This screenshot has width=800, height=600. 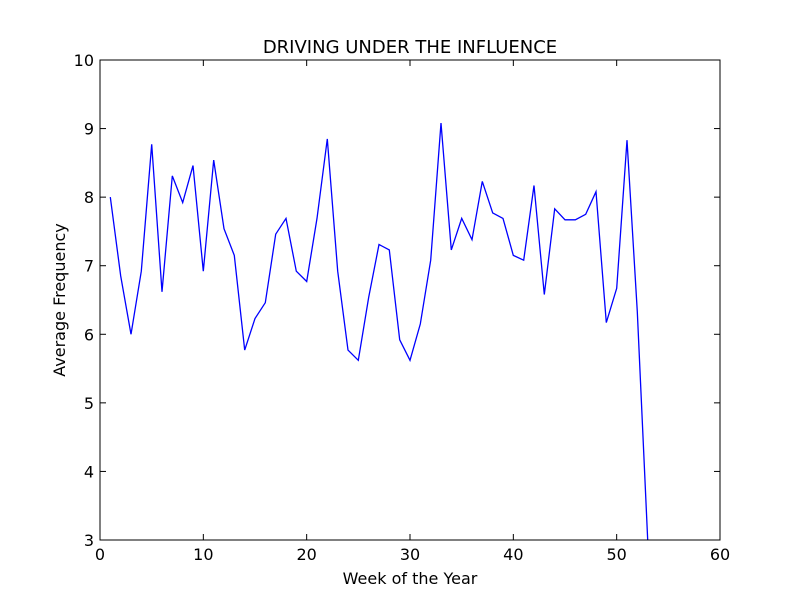 I want to click on y-tick-label: 6, so click(x=89, y=334).